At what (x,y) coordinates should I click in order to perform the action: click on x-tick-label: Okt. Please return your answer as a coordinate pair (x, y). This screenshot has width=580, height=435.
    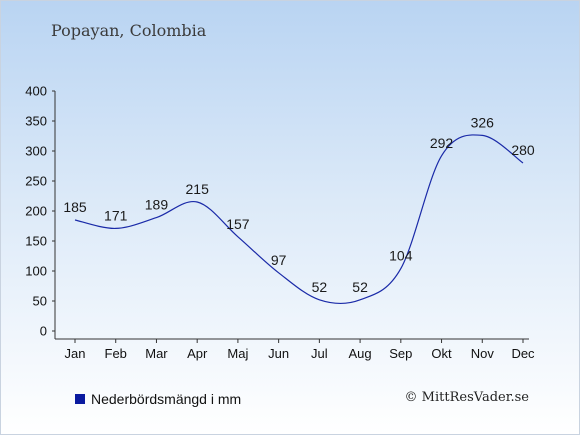
    Looking at the image, I should click on (441, 353).